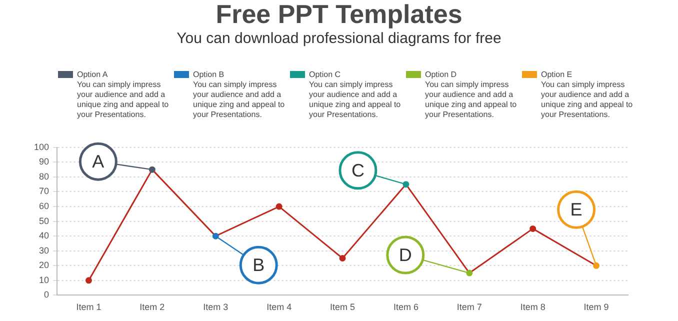 The image size is (678, 321). I want to click on x-tick-label: Item 9, so click(596, 307).